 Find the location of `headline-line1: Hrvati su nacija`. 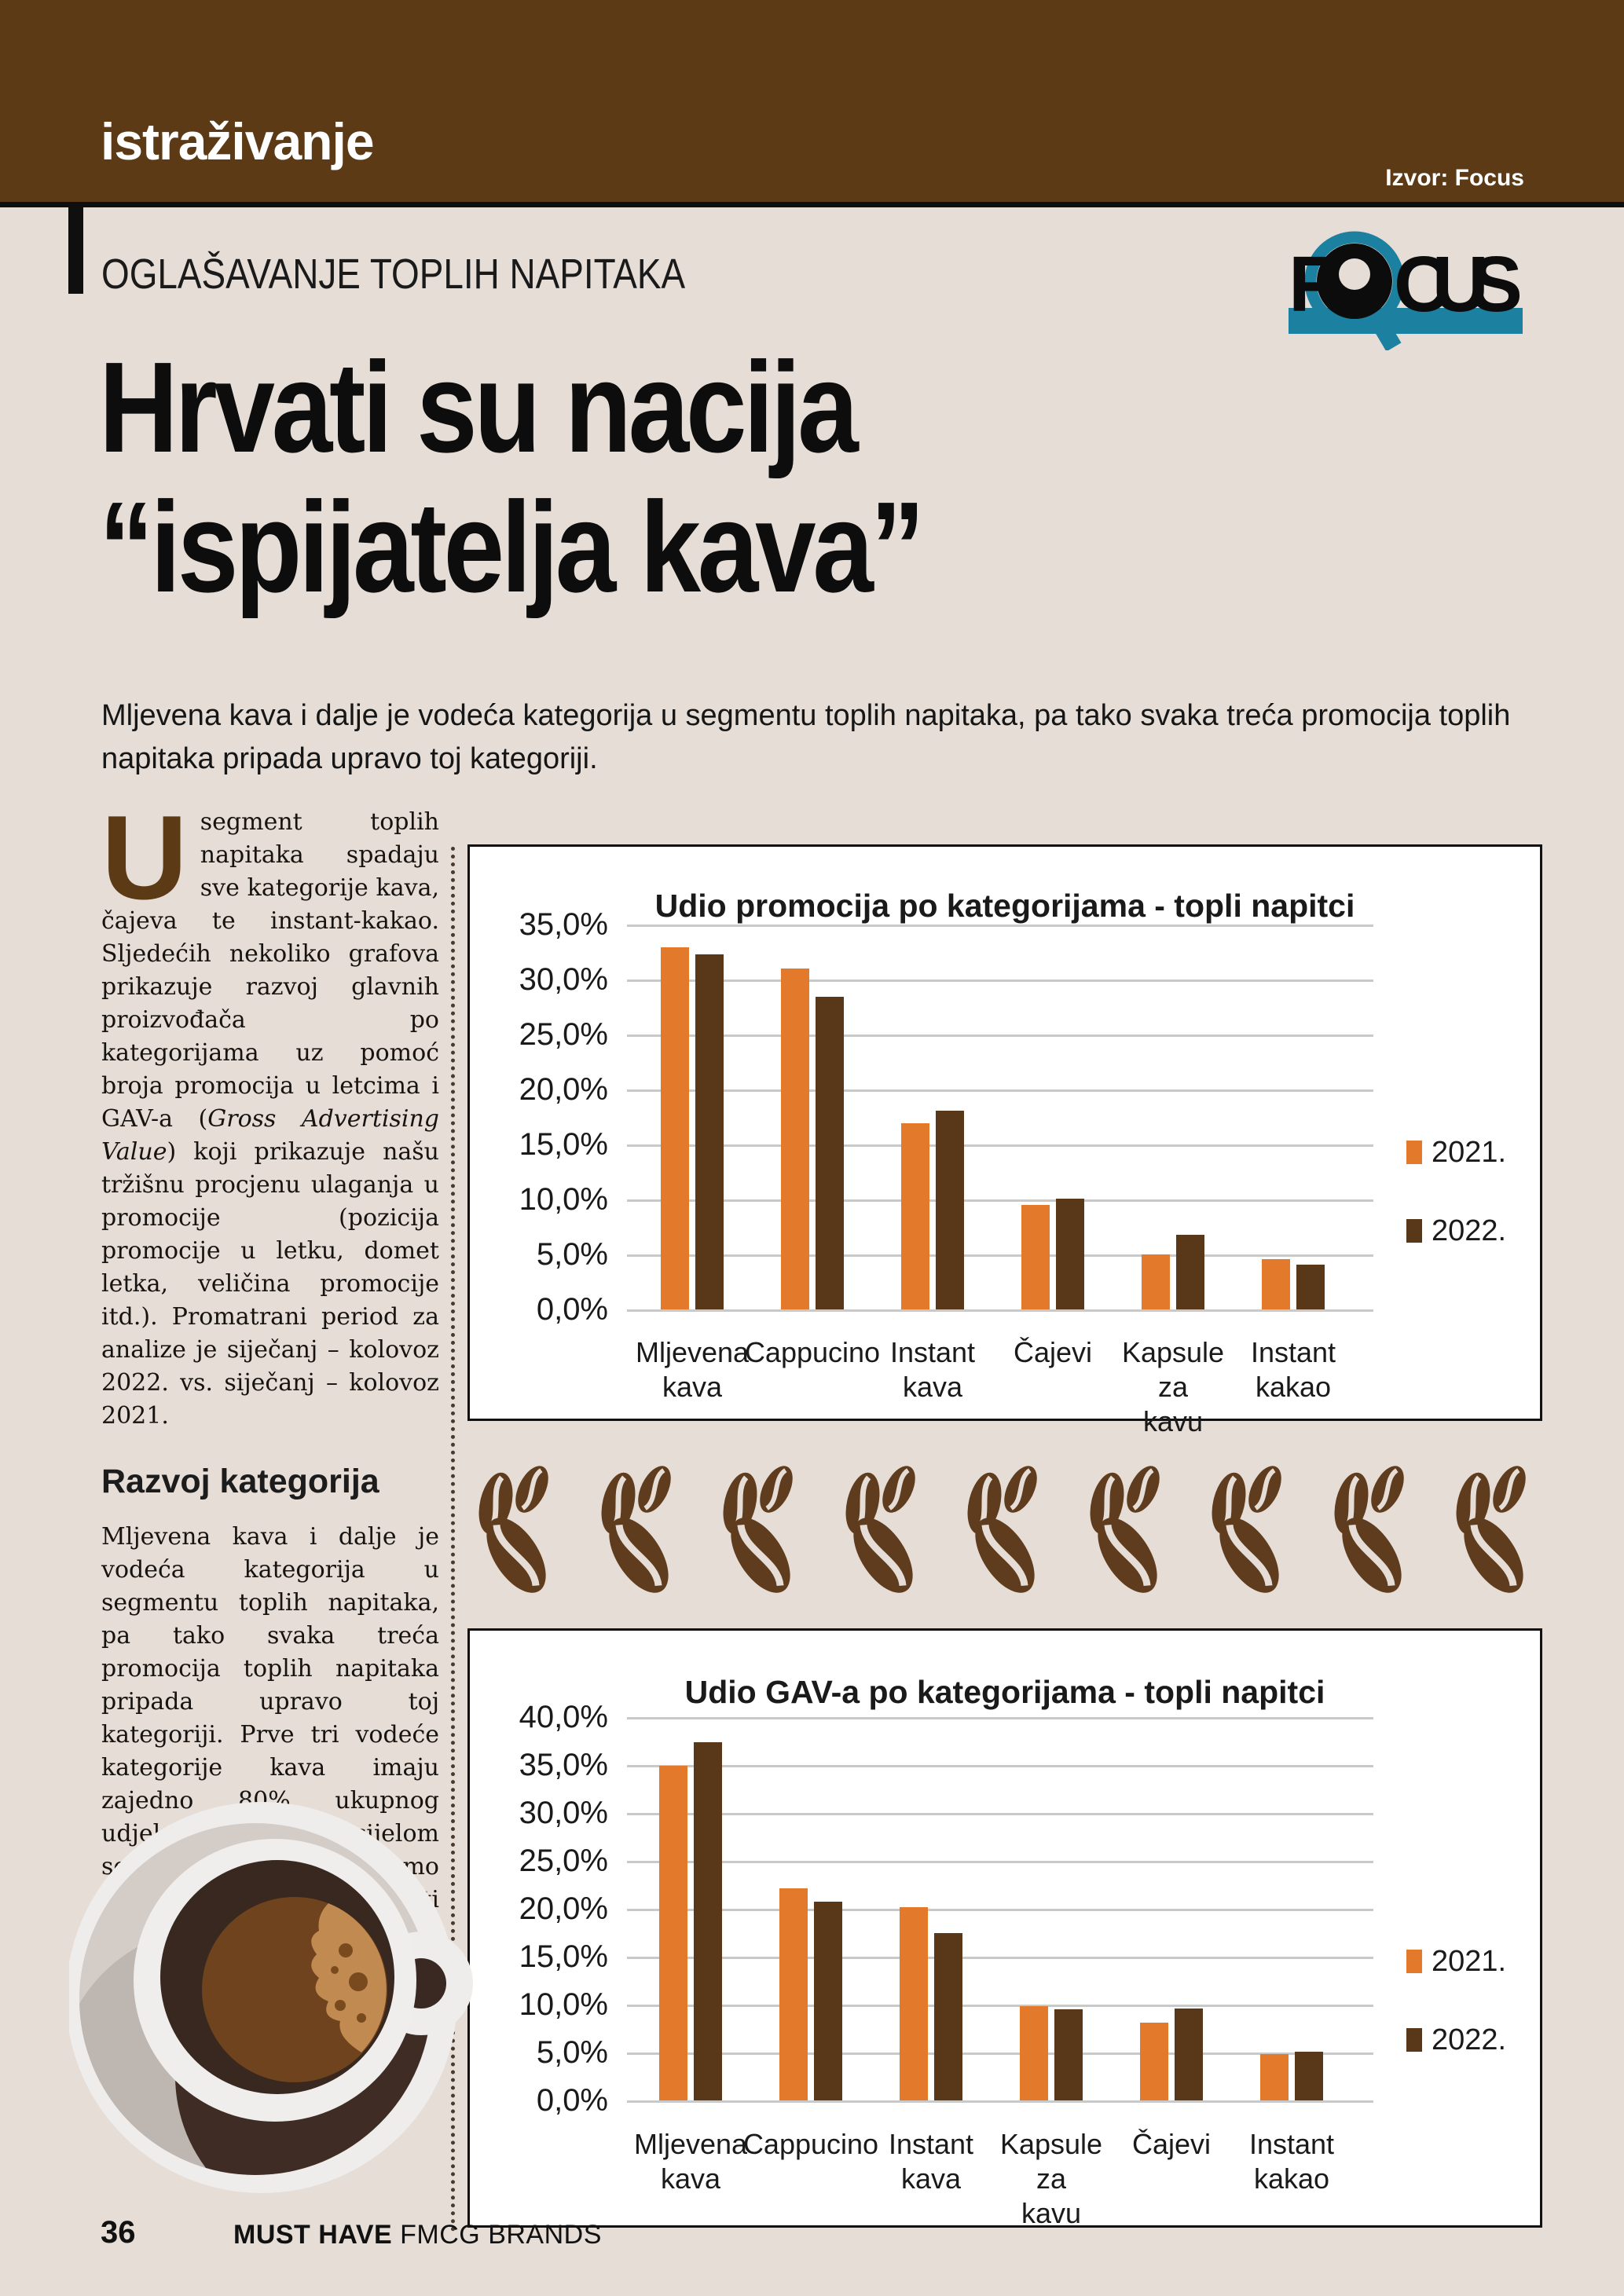

headline-line1: Hrvati su nacija is located at coordinates (479, 407).